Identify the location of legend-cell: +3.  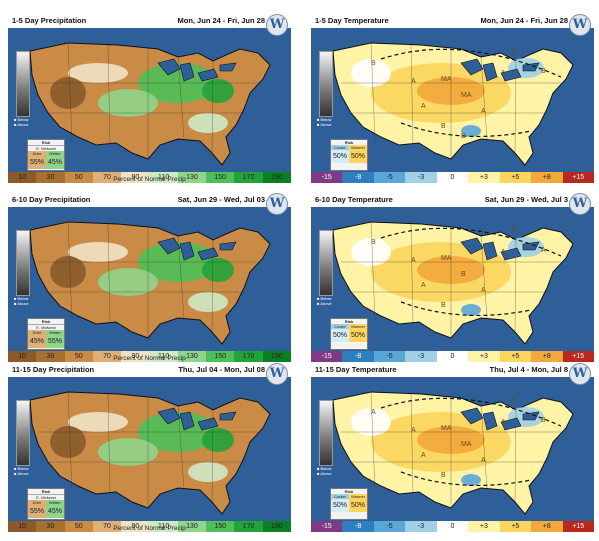
(484, 177).